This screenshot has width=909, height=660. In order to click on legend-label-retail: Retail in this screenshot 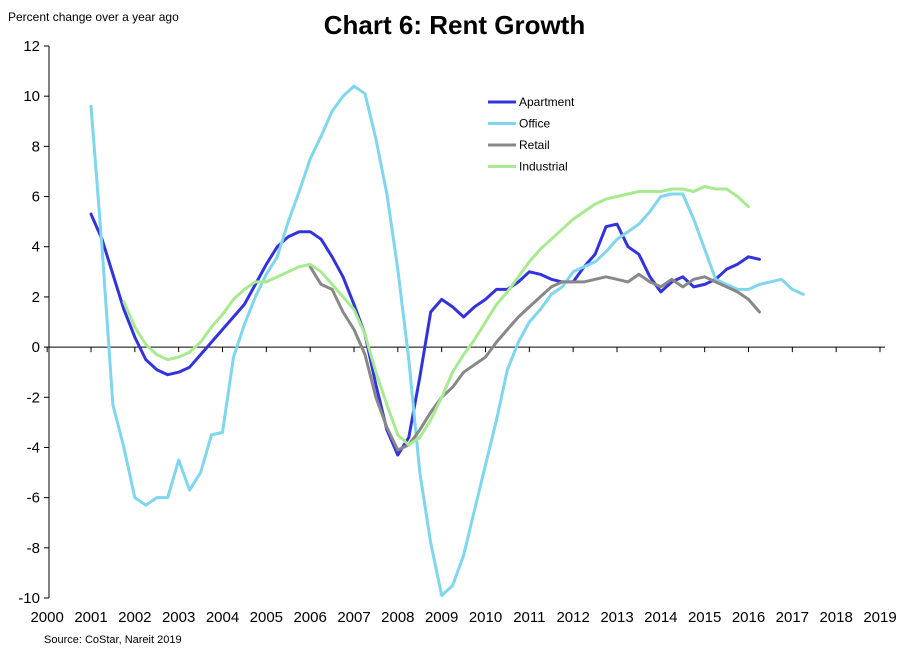, I will do `click(534, 145)`.